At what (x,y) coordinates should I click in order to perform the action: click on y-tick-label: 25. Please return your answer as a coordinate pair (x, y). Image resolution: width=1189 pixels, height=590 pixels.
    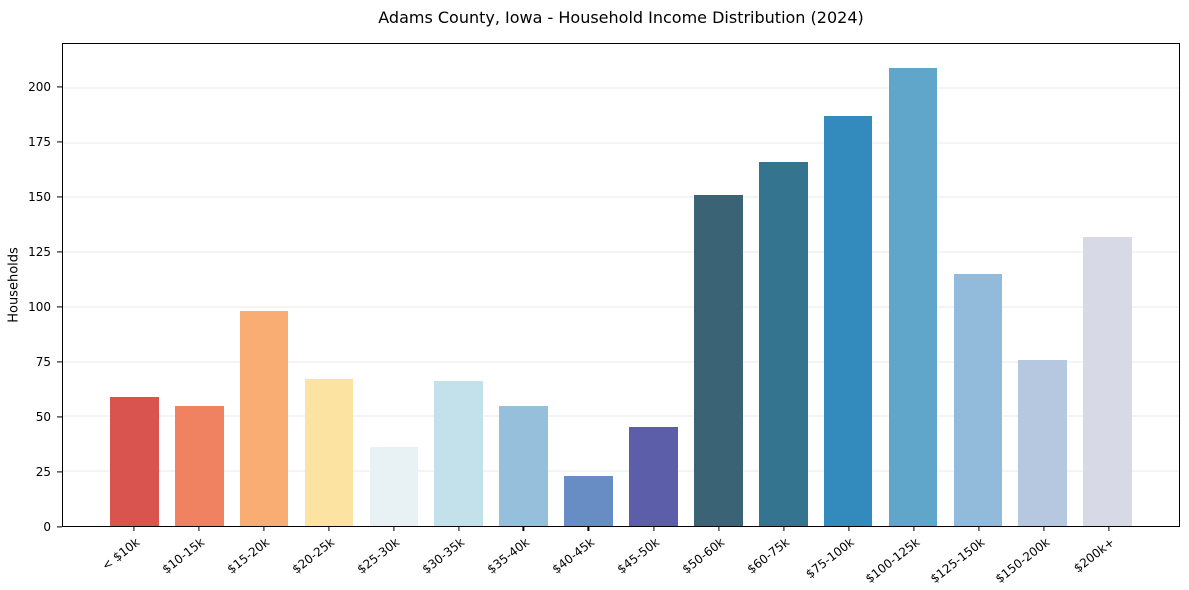
    Looking at the image, I should click on (43, 472).